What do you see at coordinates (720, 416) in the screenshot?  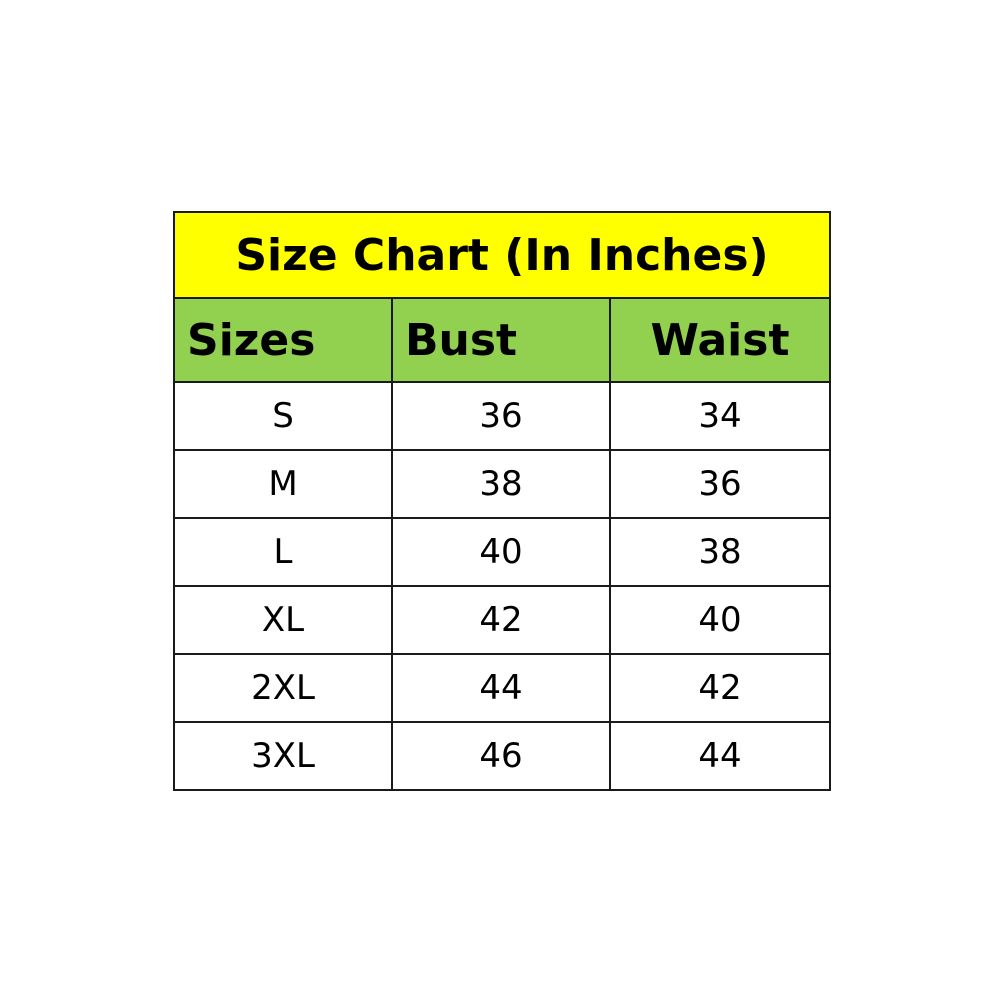 I see `waist-cell: 34` at bounding box center [720, 416].